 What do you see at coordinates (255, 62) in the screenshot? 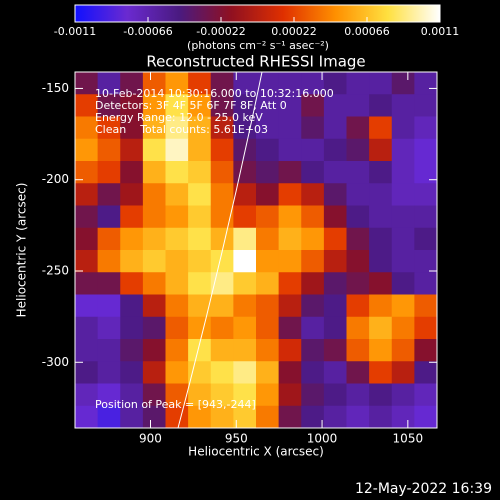
I see `chart-title: Reconstructed RHESSI Image` at bounding box center [255, 62].